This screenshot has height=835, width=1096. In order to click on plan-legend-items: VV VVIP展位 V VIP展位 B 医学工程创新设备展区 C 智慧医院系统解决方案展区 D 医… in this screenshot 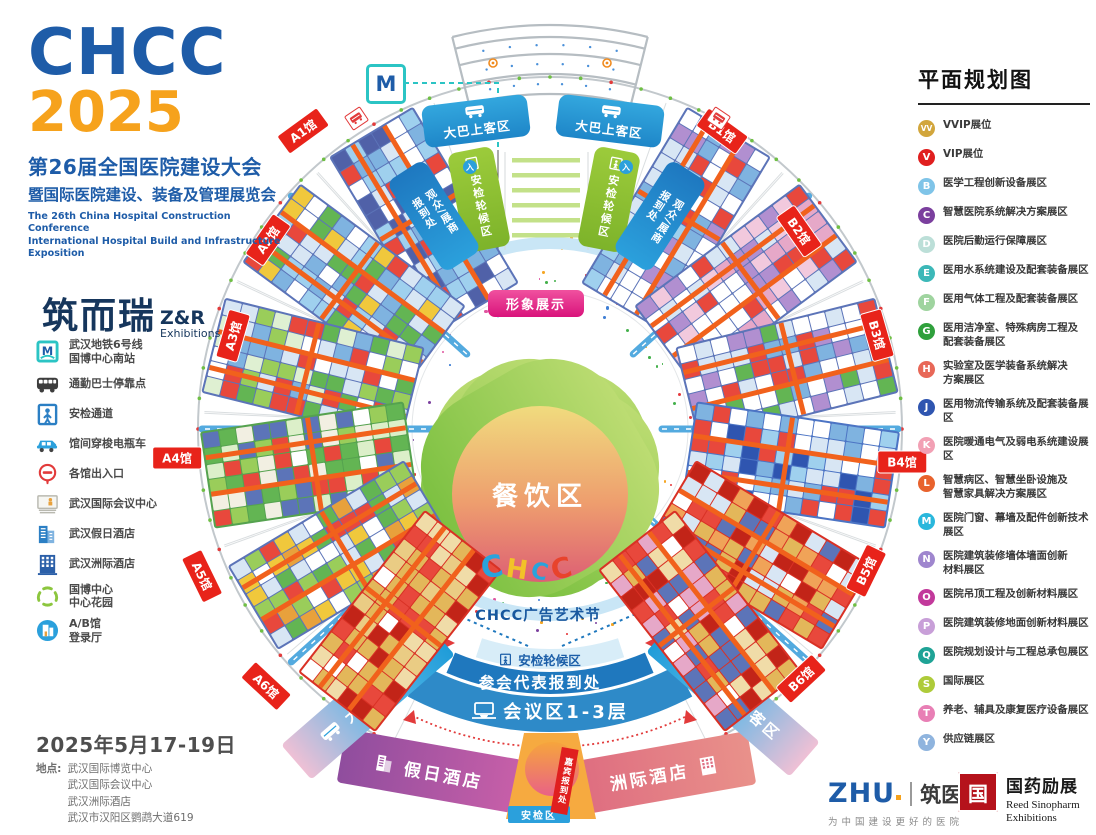, I will do `click(1004, 435)`.